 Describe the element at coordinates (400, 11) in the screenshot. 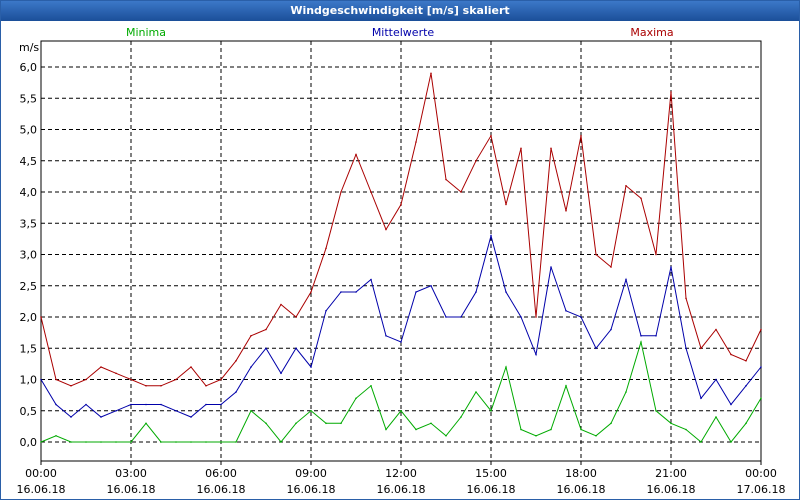

I see `window-title: Windgeschwindigkeit [m/s] skaliert` at that location.